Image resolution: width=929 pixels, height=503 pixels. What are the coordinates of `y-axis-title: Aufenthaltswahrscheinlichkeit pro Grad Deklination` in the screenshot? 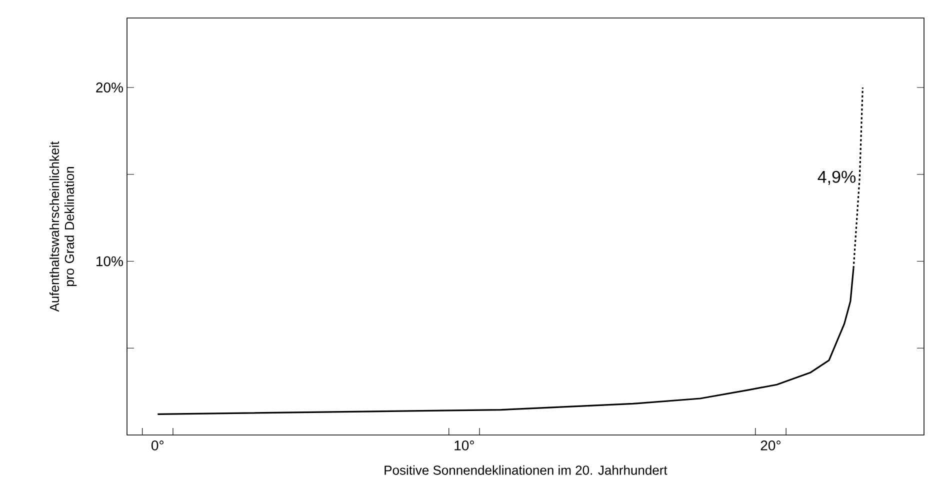 It's located at (63, 226).